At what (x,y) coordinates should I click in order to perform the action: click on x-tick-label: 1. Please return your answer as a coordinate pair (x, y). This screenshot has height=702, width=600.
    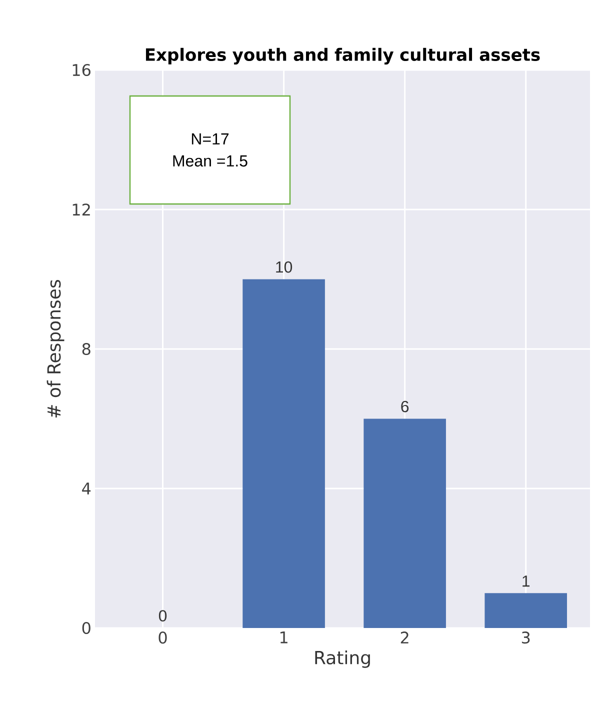
    Looking at the image, I should click on (284, 638).